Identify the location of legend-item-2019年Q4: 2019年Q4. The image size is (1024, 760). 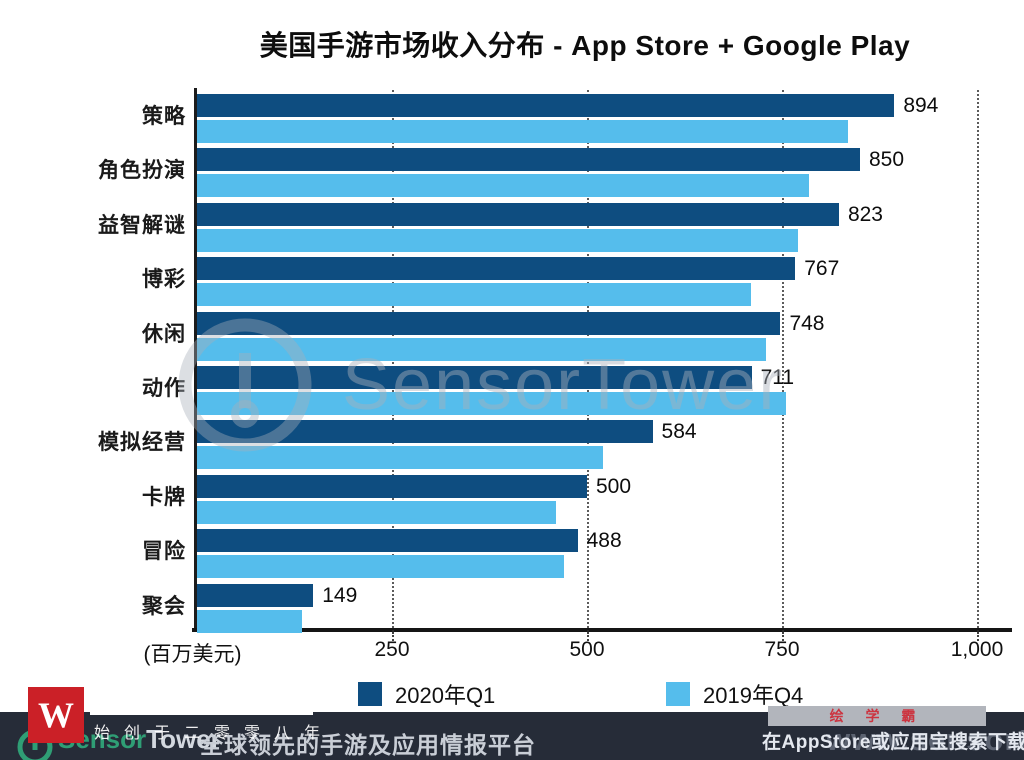
(734, 694).